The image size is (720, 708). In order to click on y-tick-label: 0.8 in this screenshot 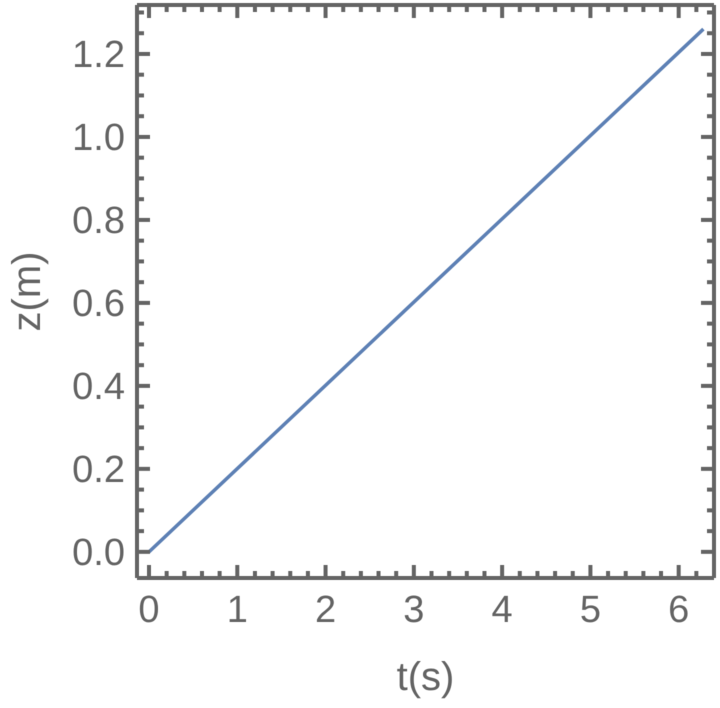, I will do `click(98, 221)`.